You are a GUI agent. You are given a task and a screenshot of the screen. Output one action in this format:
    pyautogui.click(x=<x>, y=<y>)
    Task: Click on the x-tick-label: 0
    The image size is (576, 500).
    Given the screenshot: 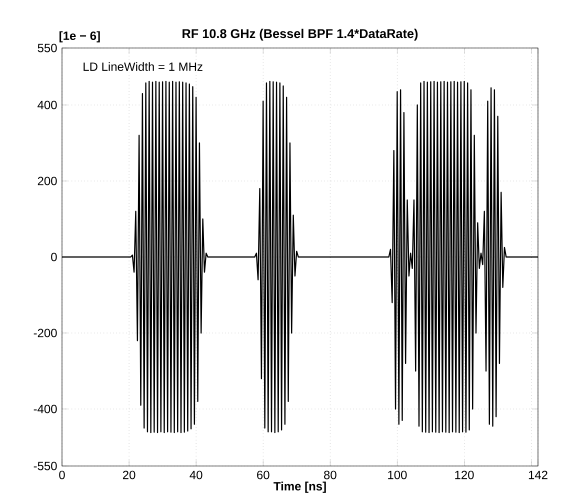 What is the action you would take?
    pyautogui.click(x=62, y=475)
    